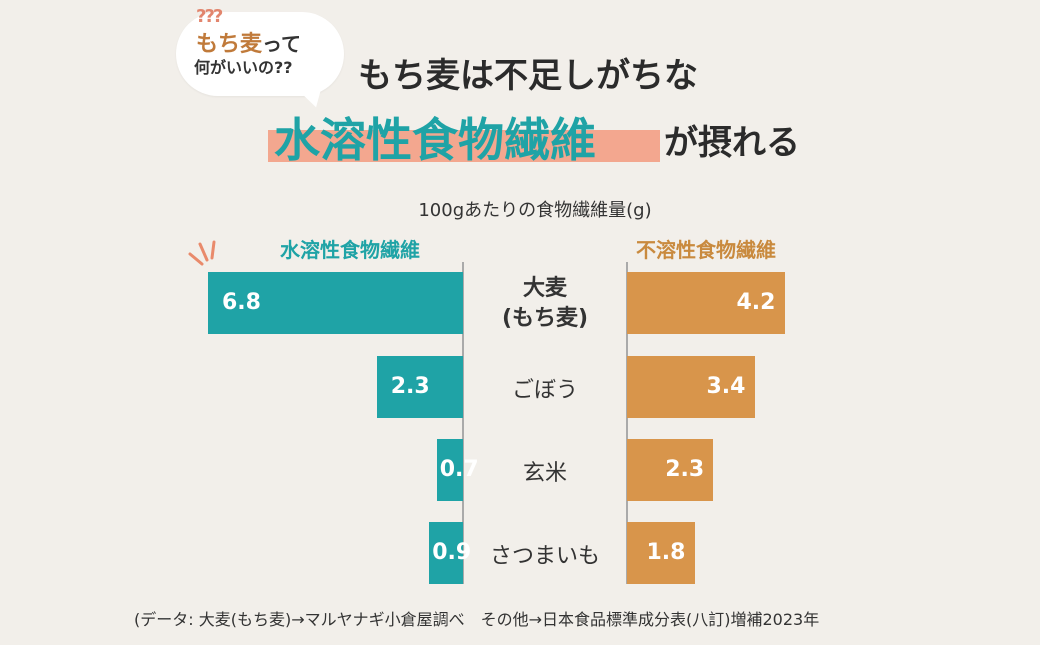 Image resolution: width=1040 pixels, height=645 pixels. I want to click on legend-soluble: 水溶性食物繊維, so click(350, 250).